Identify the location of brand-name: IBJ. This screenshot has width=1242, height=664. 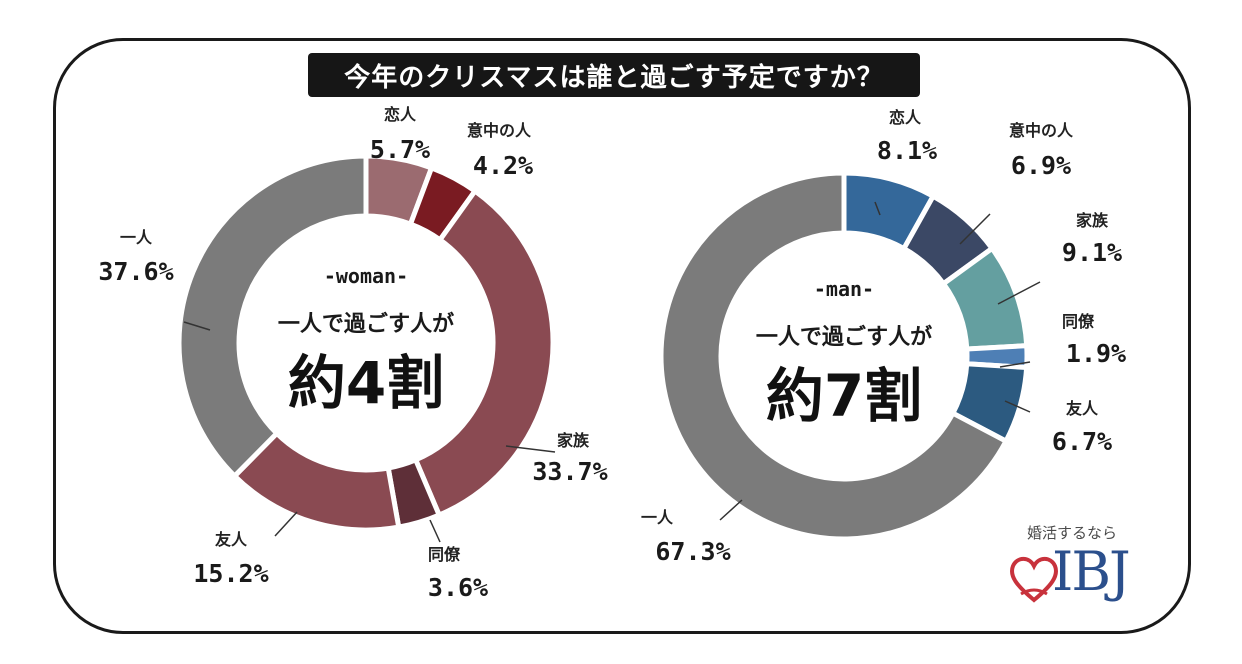
(1091, 571).